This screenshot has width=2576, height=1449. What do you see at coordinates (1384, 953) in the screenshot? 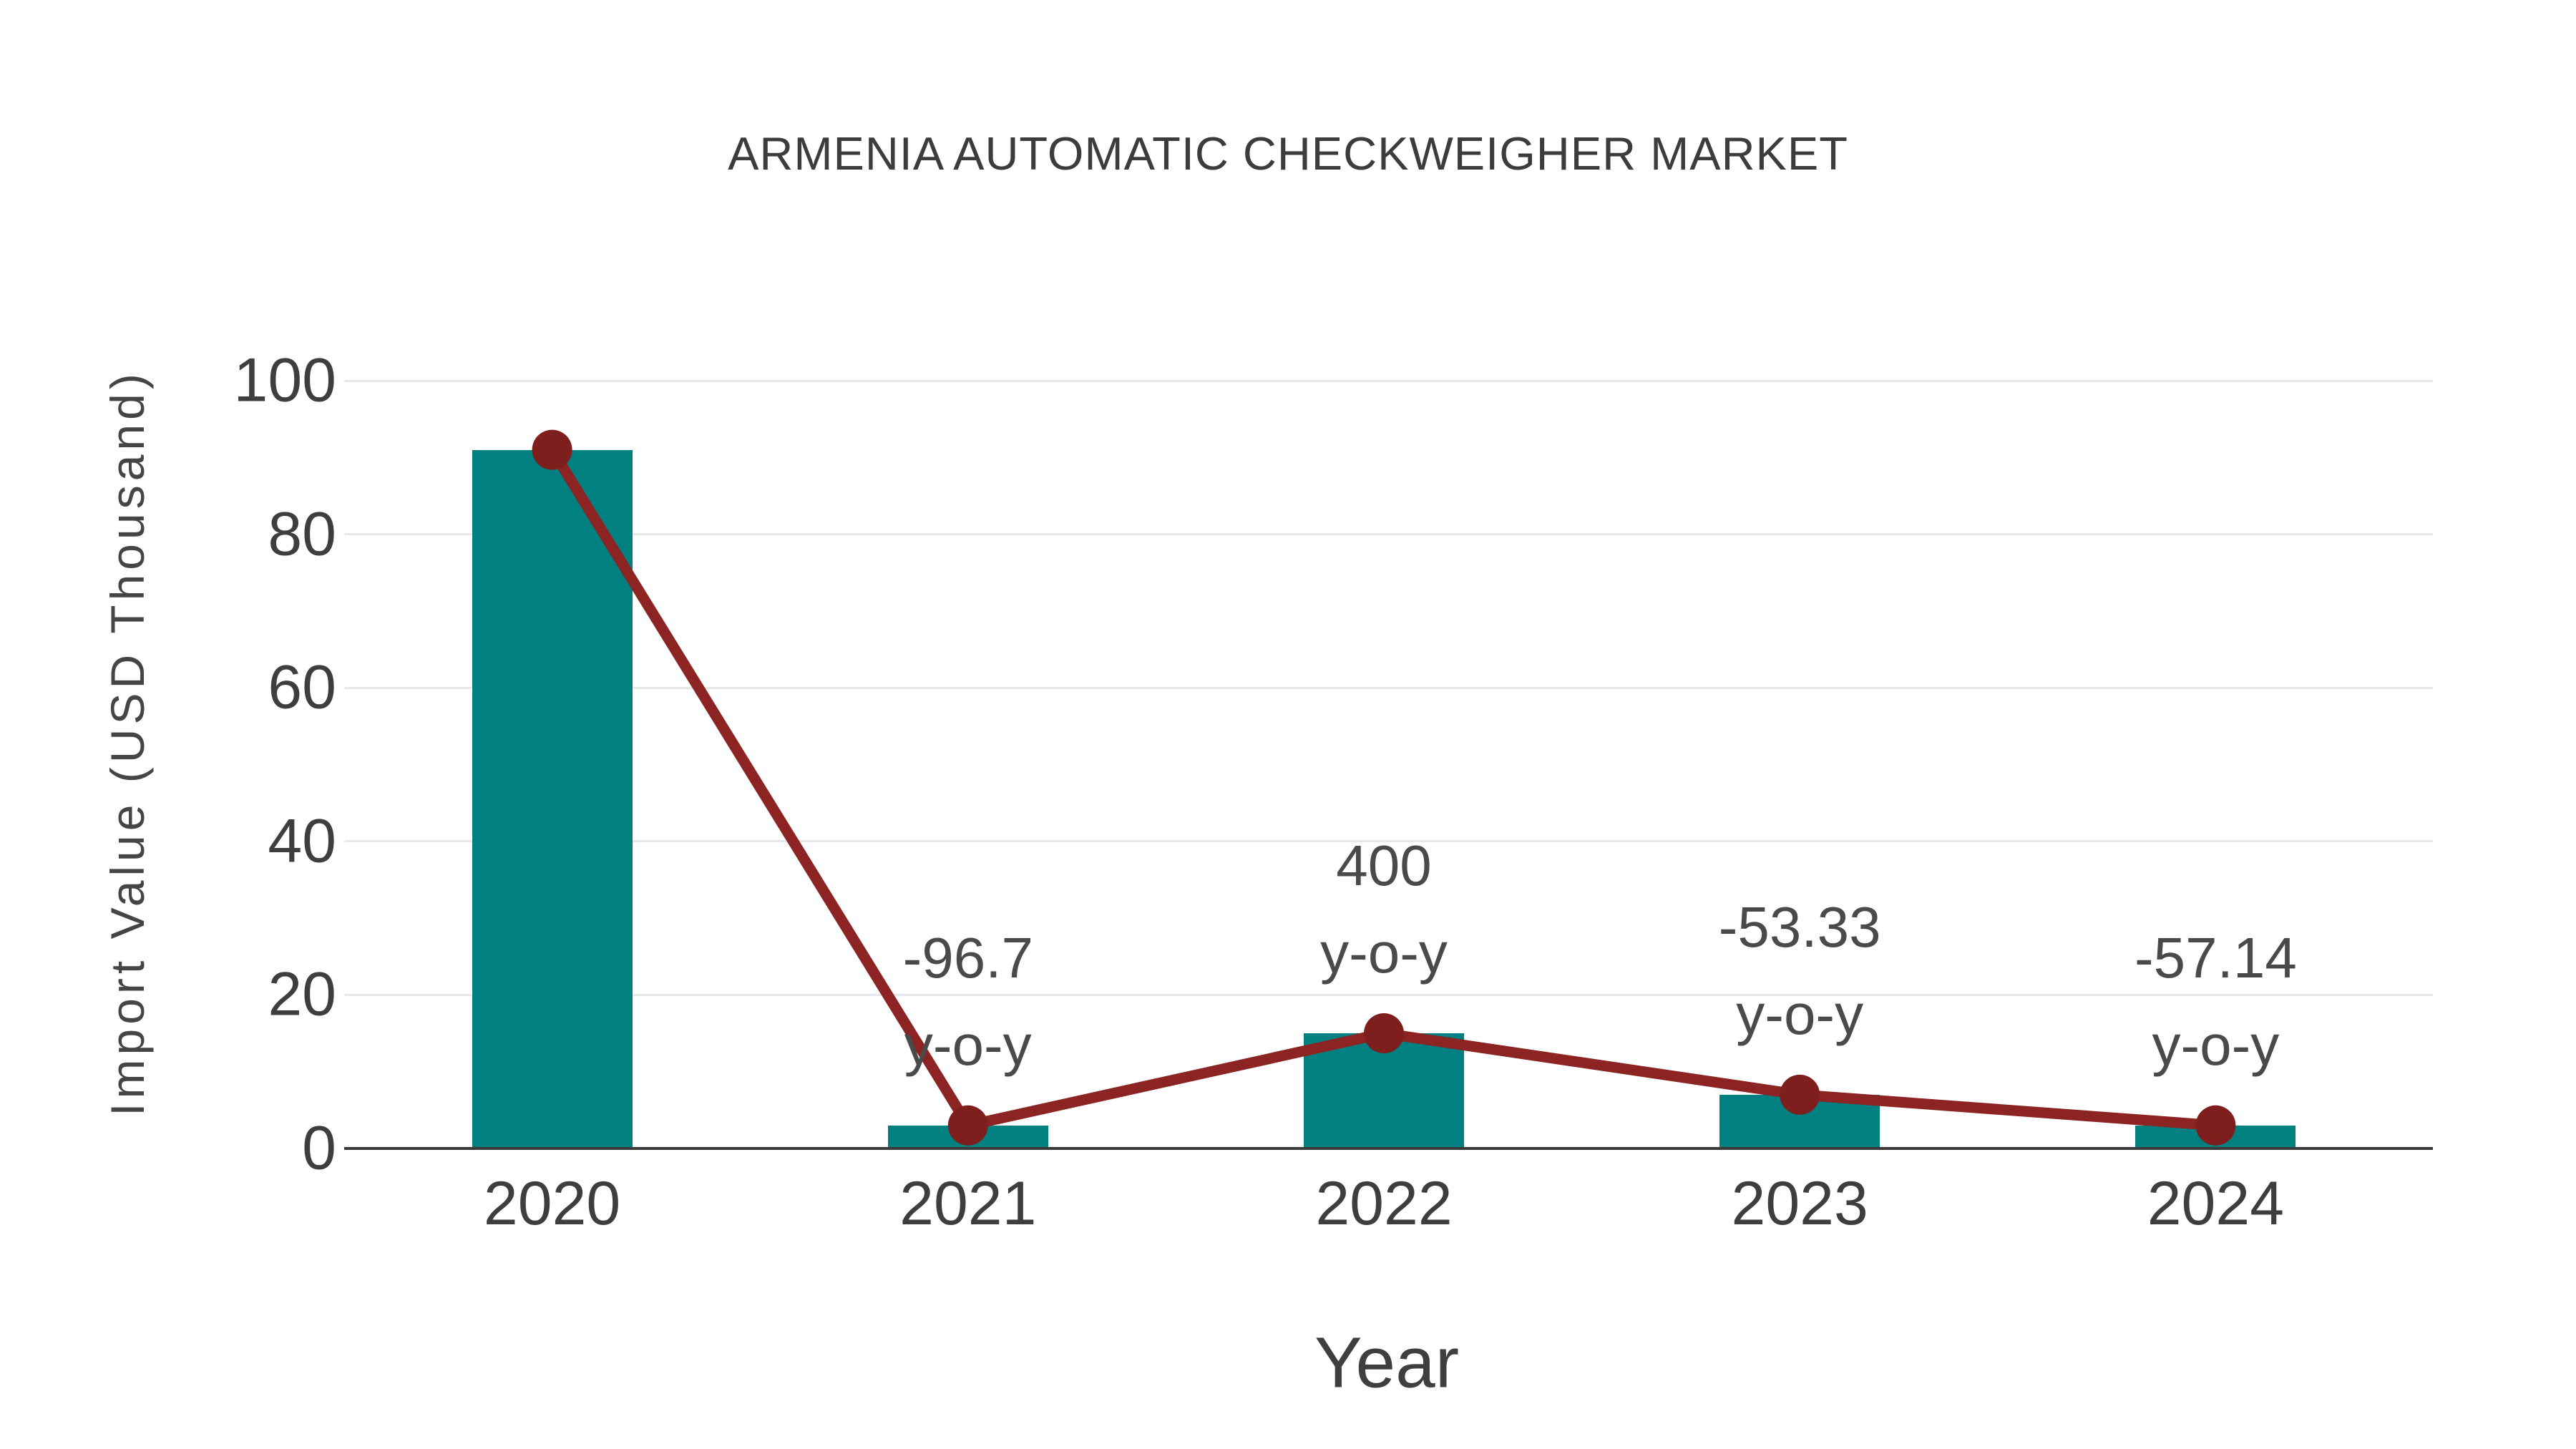
I see `annotation-2022-unit: y-o-y` at bounding box center [1384, 953].